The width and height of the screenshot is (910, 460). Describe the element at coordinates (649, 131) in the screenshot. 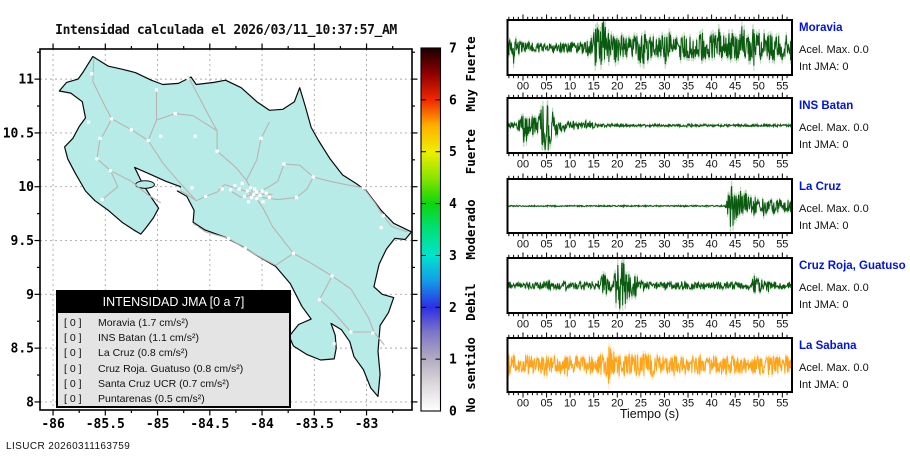

I see `seismogram-ins-batan: 00 05 10 15 20 25 30 35 40 45 50 55` at that location.